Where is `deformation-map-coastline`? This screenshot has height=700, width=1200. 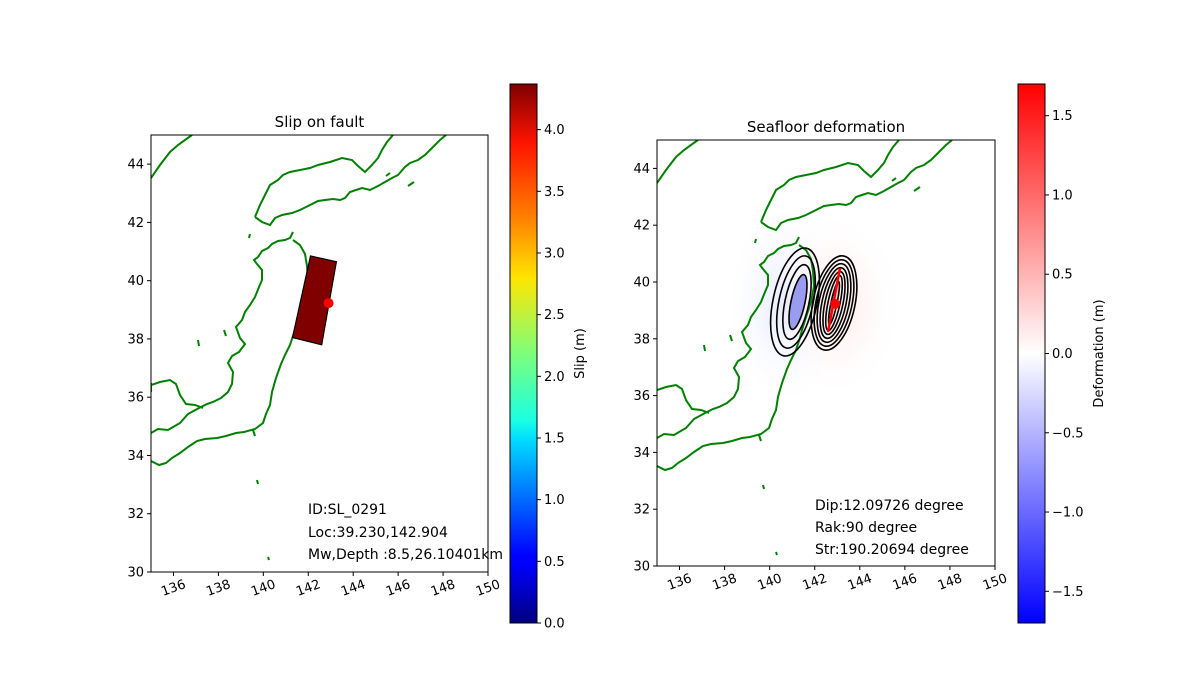
deformation-map-coastline is located at coordinates (805, 348).